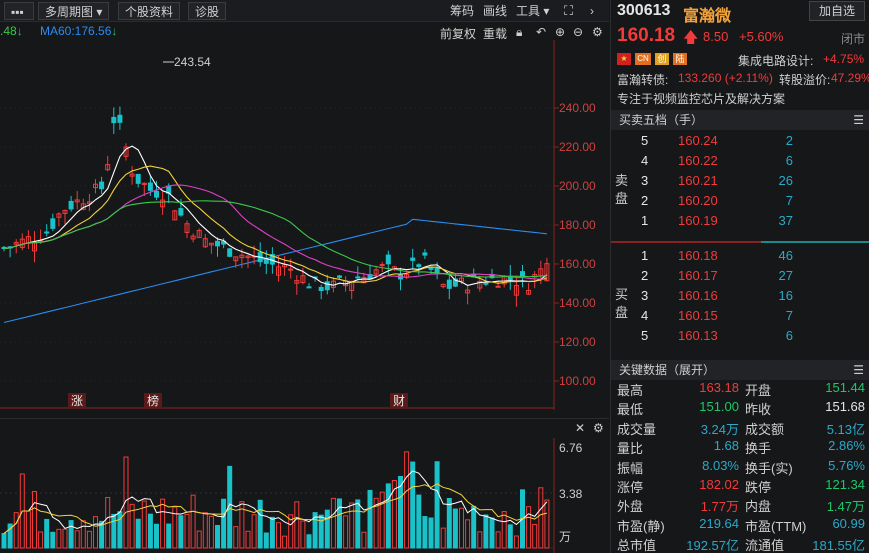 The height and width of the screenshot is (553, 869). What do you see at coordinates (571, 494) in the screenshot?
I see `volume-axis-label-mid: 3.38` at bounding box center [571, 494].